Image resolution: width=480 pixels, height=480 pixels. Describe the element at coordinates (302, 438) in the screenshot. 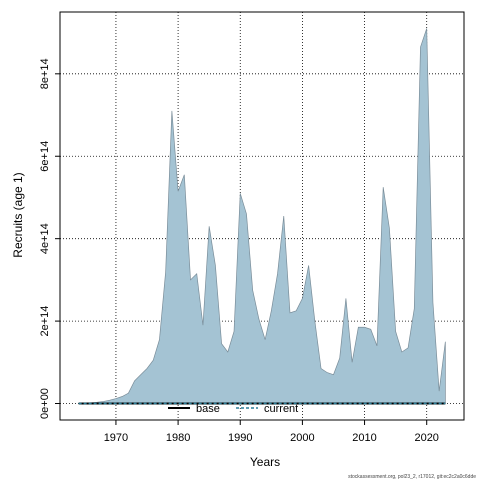

I see `x-tick-label: 2000` at that location.